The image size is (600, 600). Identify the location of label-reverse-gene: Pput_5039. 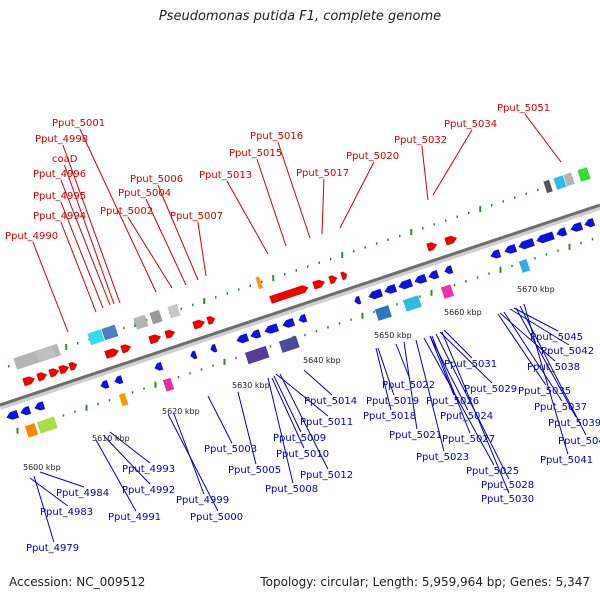
(574, 423).